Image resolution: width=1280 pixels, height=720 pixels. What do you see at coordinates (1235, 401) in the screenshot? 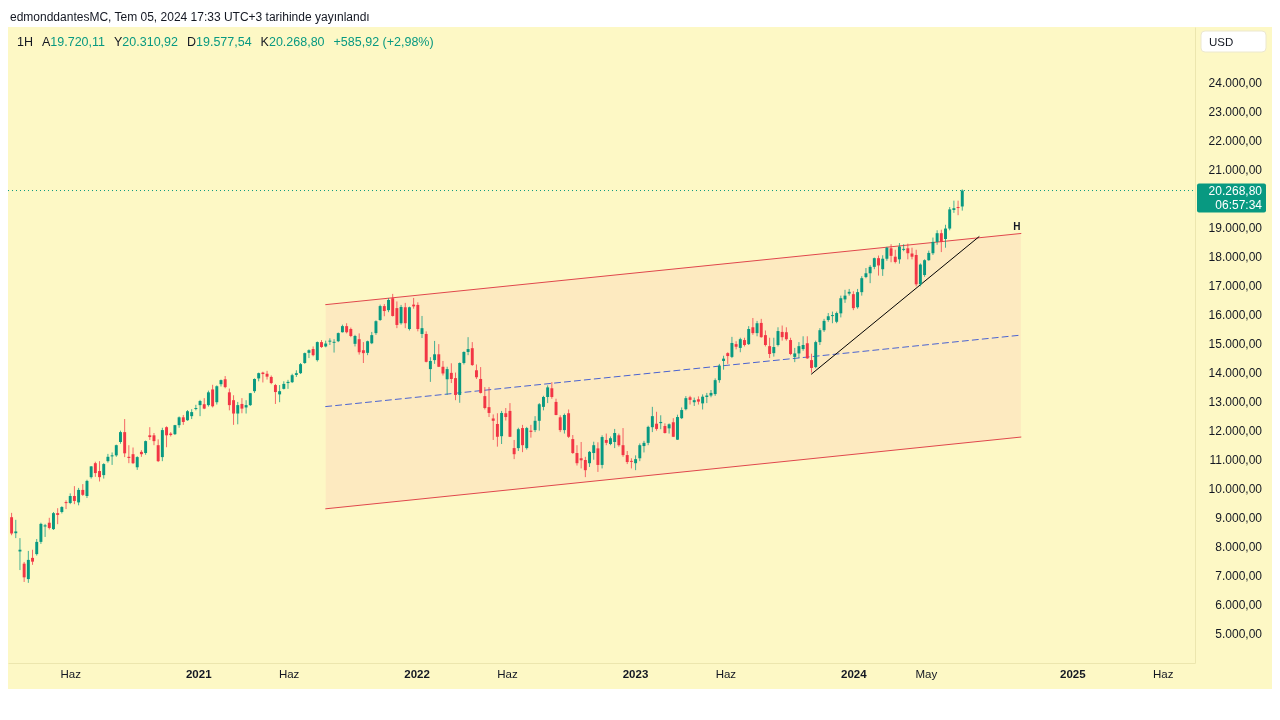
I see `y-tick-label: 13.000,00` at bounding box center [1235, 401].